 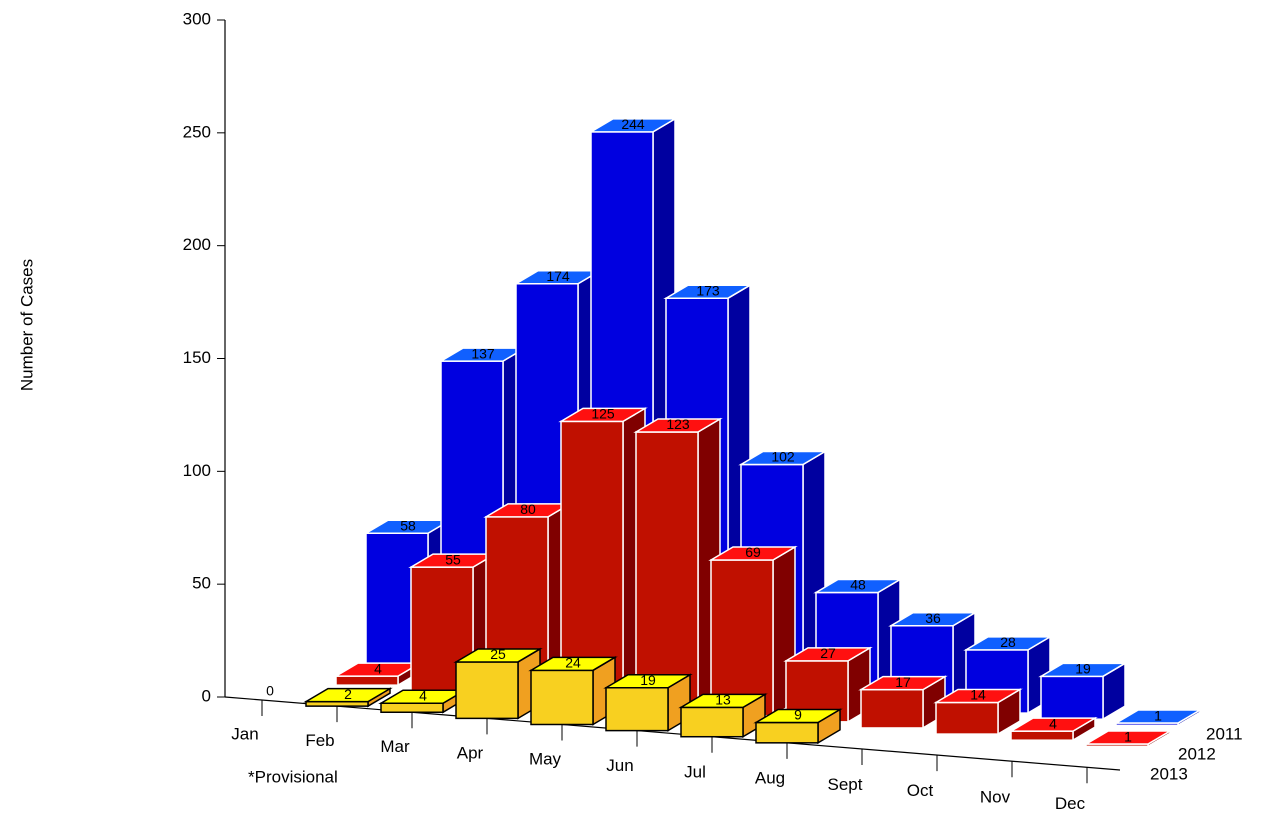 What do you see at coordinates (470, 752) in the screenshot?
I see `x-tick-label: Apr` at bounding box center [470, 752].